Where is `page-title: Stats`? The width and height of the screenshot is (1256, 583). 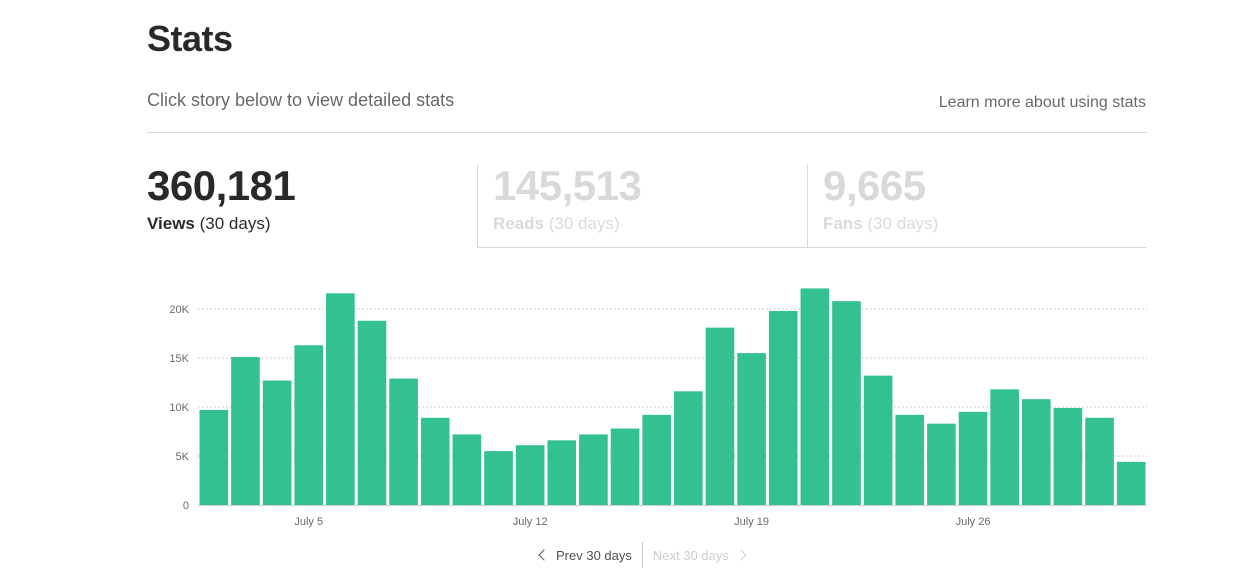 page-title: Stats is located at coordinates (190, 38).